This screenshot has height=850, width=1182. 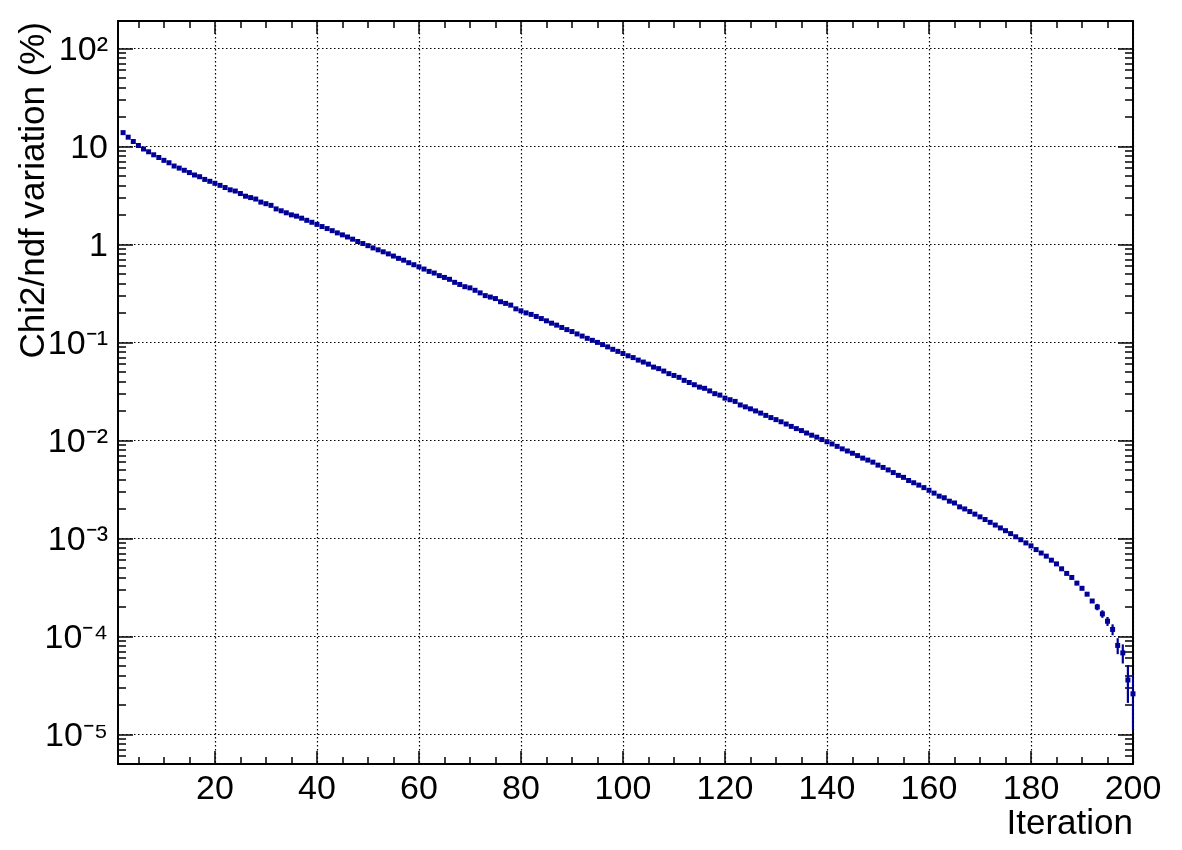 What do you see at coordinates (317, 787) in the screenshot?
I see `x-tick-label: 40` at bounding box center [317, 787].